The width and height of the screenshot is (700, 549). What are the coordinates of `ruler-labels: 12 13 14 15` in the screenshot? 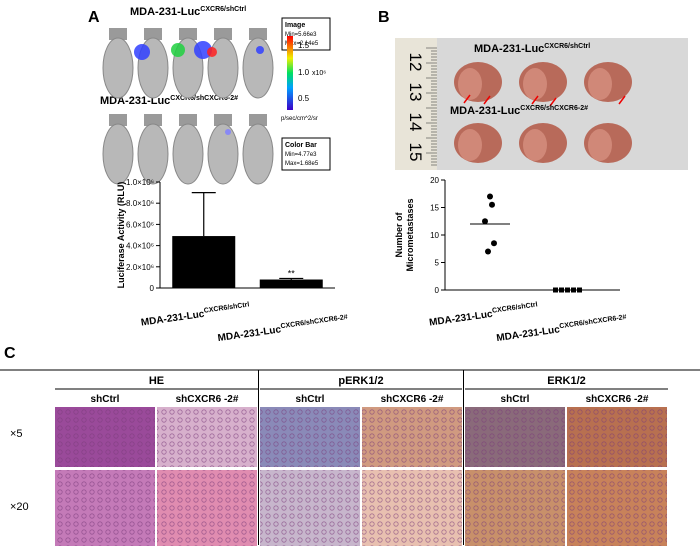 It's located at (421, 106).